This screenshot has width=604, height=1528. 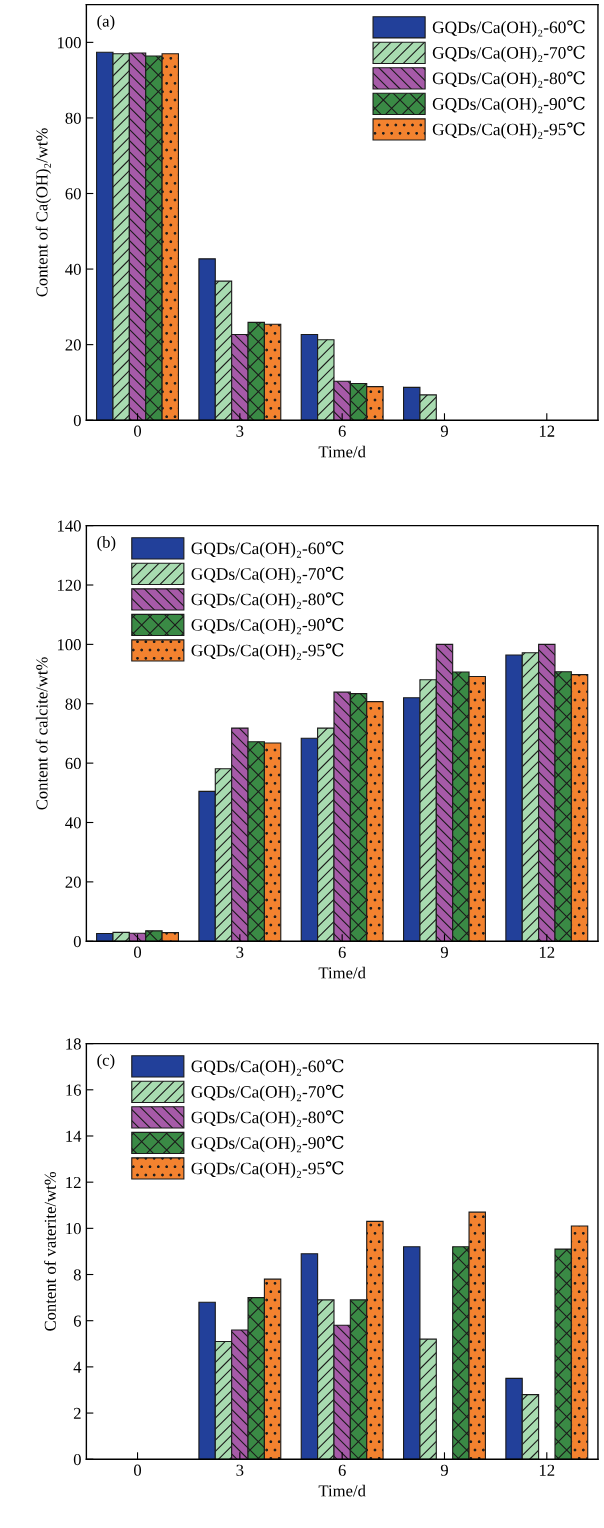 What do you see at coordinates (73, 1044) in the screenshot?
I see `y-tick-label: 18` at bounding box center [73, 1044].